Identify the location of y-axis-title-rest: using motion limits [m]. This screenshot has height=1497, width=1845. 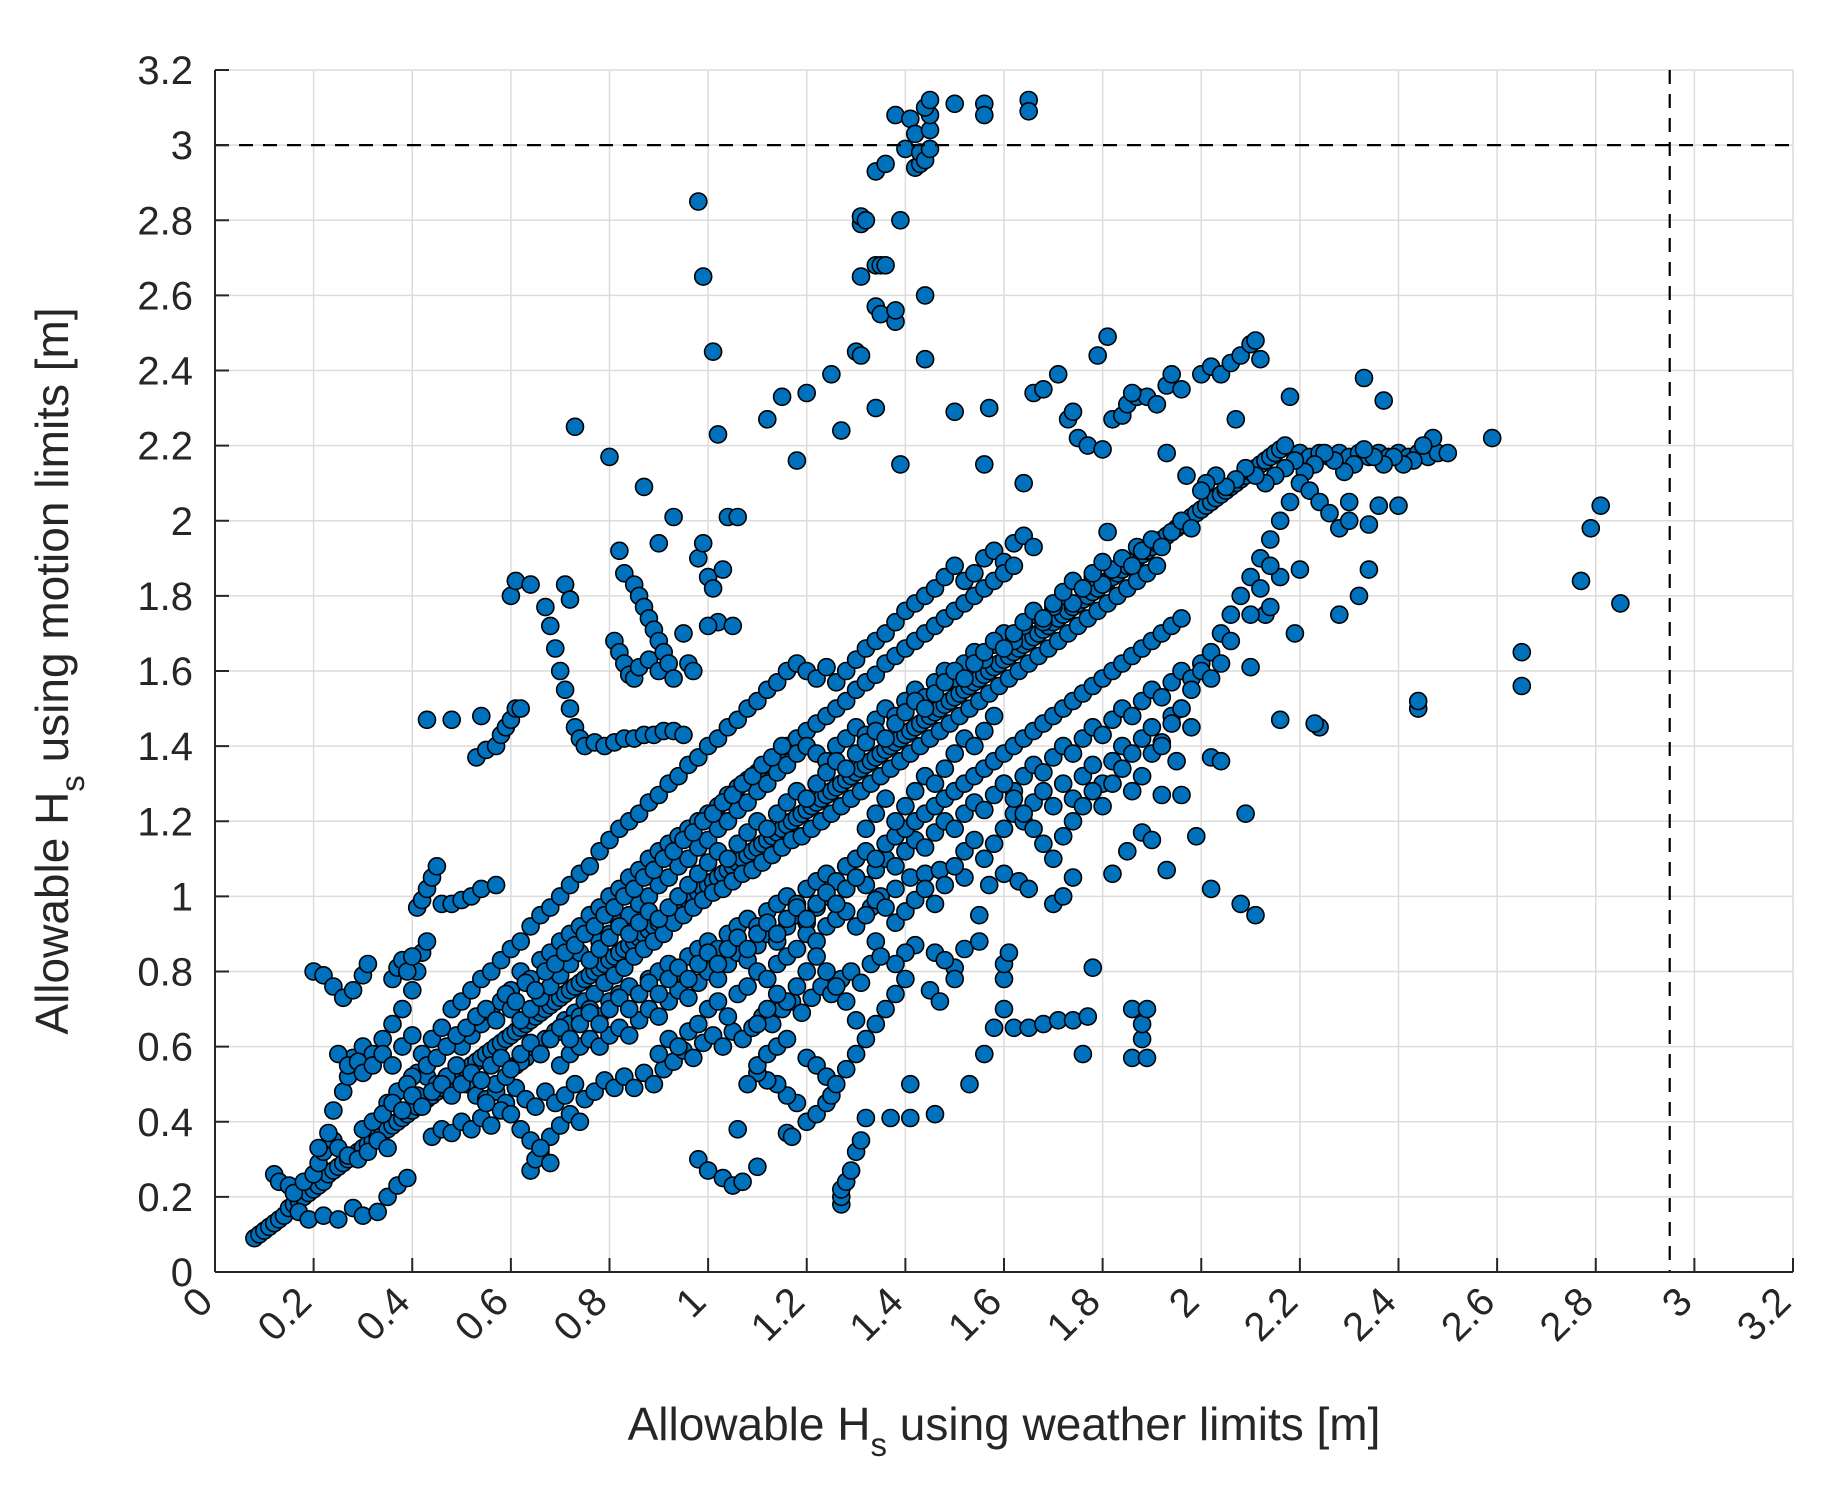
(52, 541).